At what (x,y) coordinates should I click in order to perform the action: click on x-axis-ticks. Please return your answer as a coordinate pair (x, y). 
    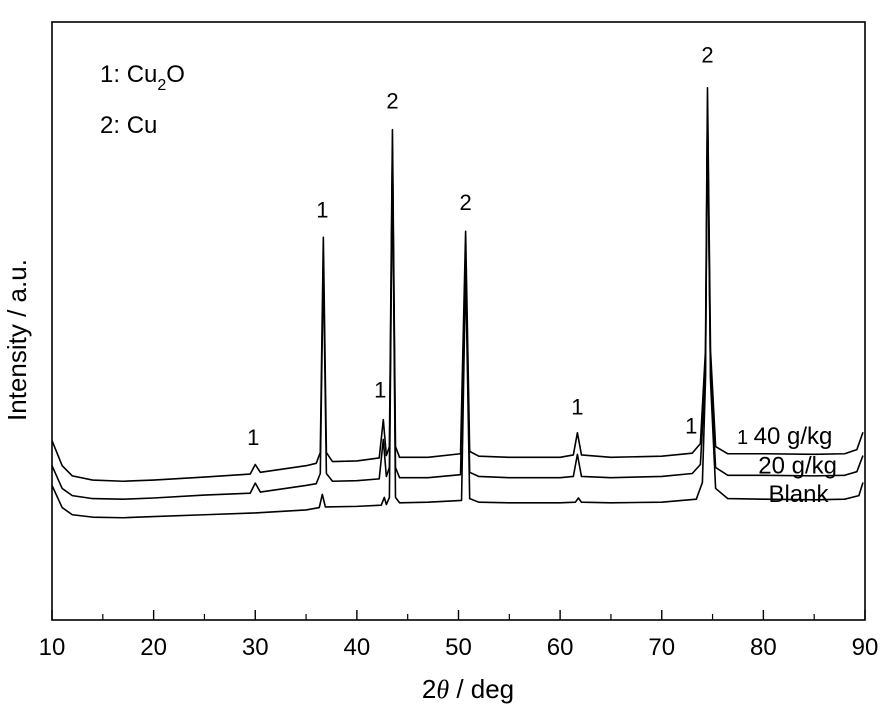
    Looking at the image, I should click on (458, 615).